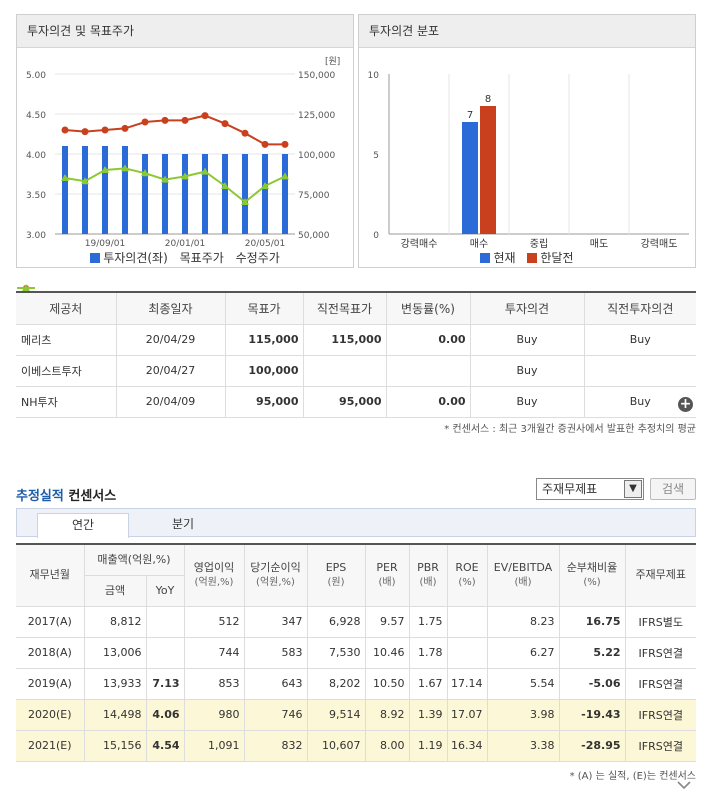 The image size is (716, 793). What do you see at coordinates (639, 308) in the screenshot?
I see `col-prev-opinion: 직전투자의견` at bounding box center [639, 308].